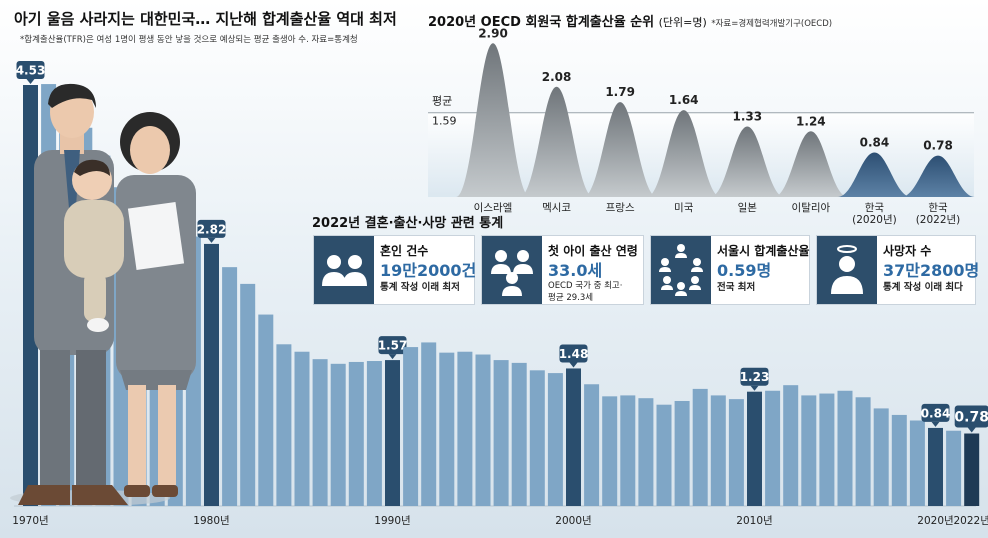 The height and width of the screenshot is (538, 988). I want to click on family-icon, so click(512, 270).